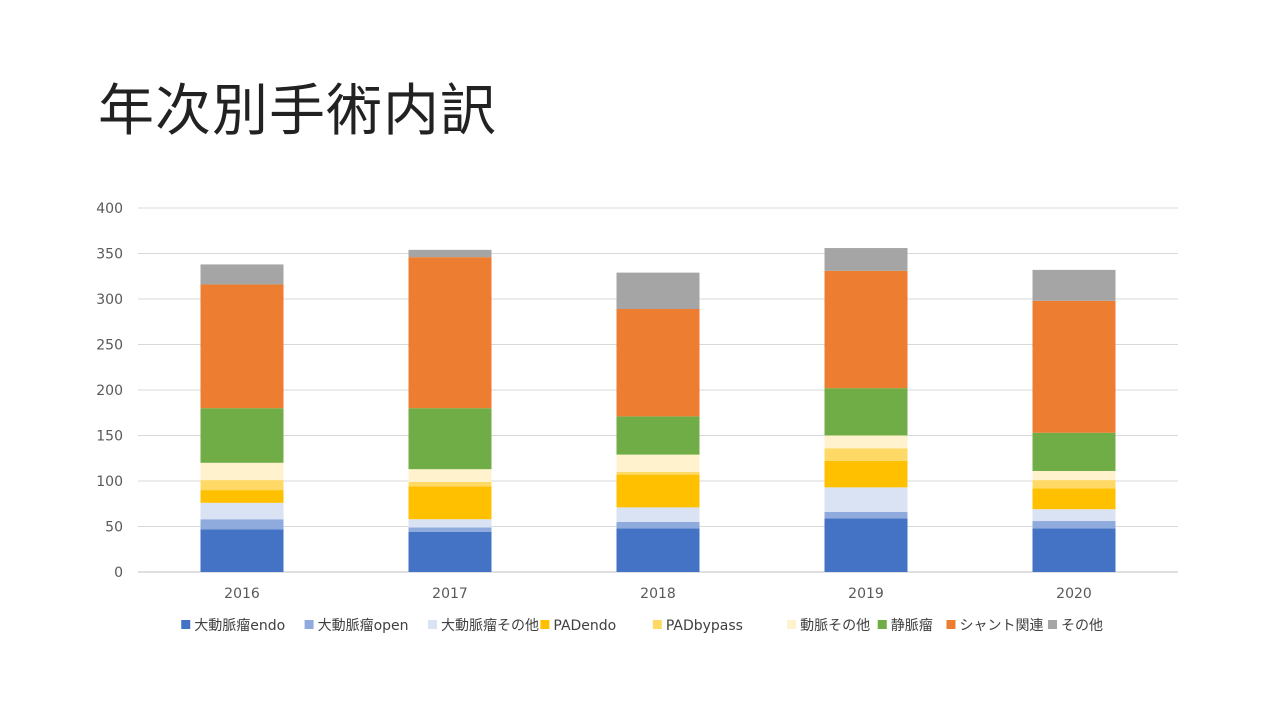 Image resolution: width=1280 pixels, height=720 pixels. Describe the element at coordinates (109, 391) in the screenshot. I see `y-tick-label: 200` at that location.